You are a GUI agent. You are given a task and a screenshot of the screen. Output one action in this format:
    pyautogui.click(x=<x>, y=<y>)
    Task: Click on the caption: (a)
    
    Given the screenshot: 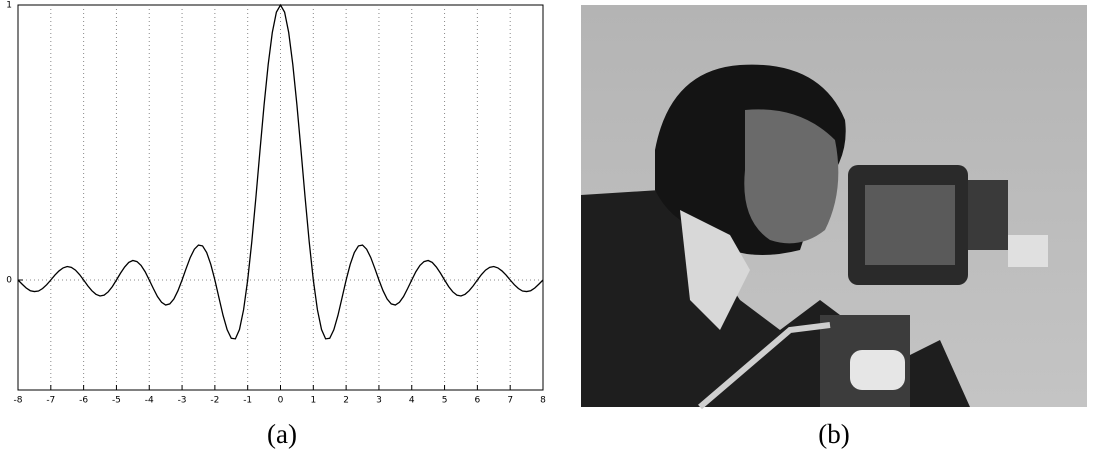 What is the action you would take?
    pyautogui.click(x=282, y=434)
    